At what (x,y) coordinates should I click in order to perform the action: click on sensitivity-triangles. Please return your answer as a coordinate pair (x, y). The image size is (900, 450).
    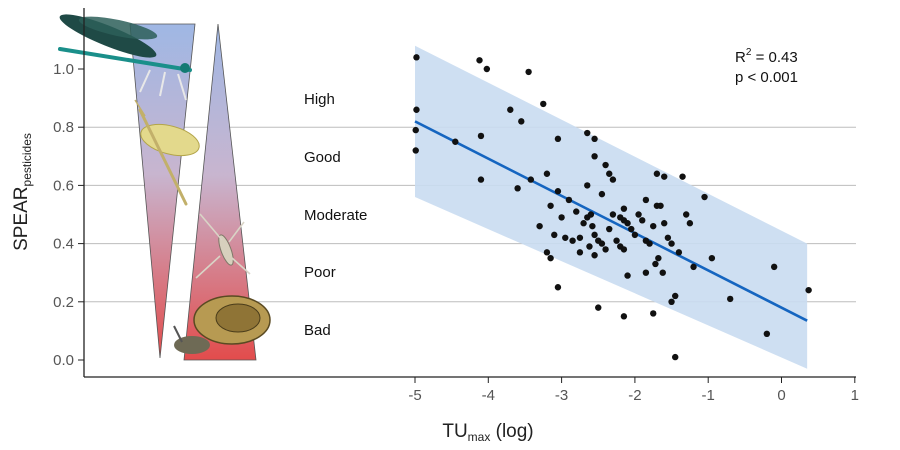
    Looking at the image, I should click on (193, 192).